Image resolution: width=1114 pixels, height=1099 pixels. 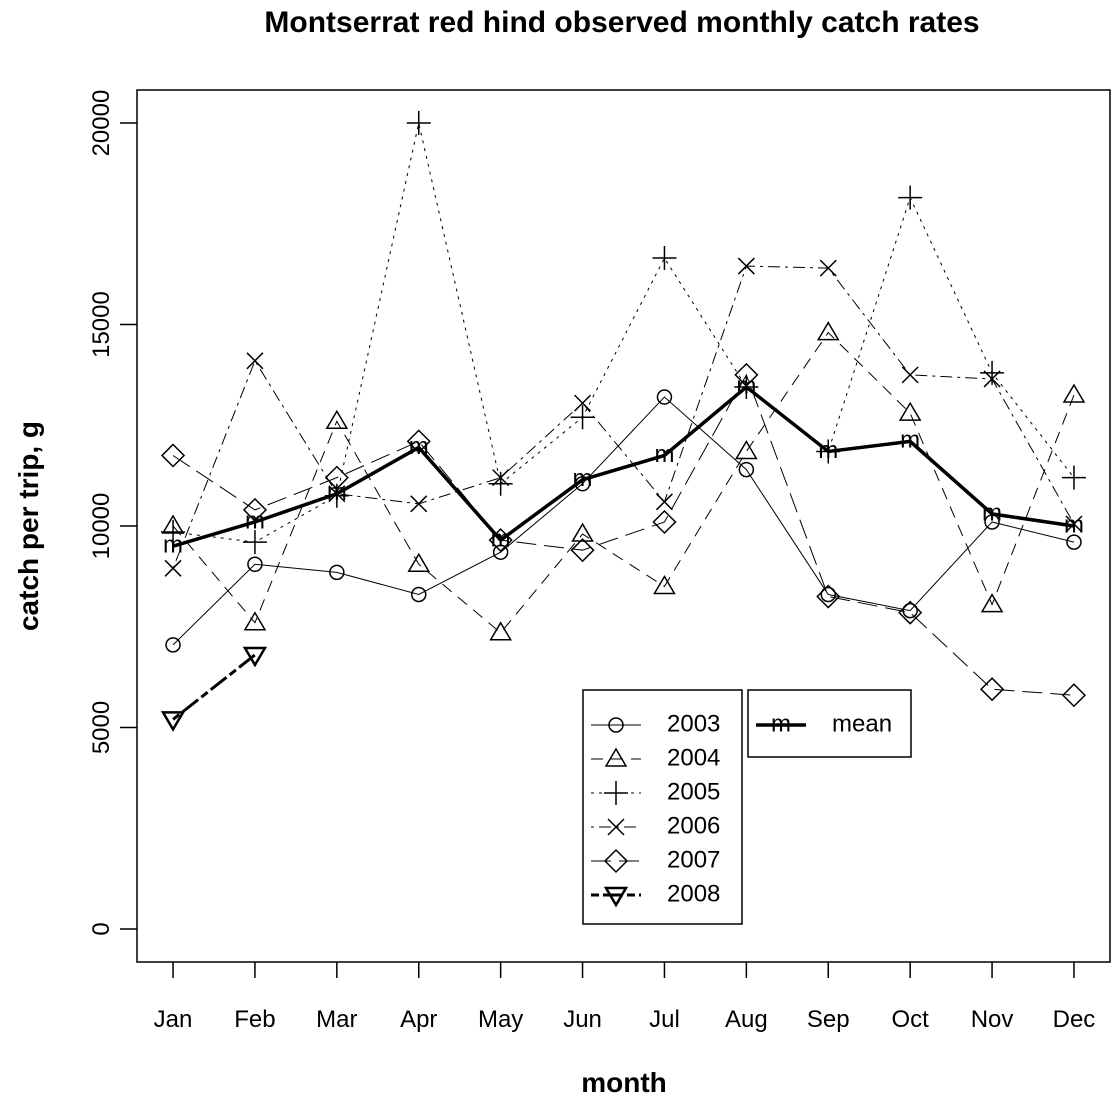 I want to click on x-tick-label: May, so click(x=500, y=1019).